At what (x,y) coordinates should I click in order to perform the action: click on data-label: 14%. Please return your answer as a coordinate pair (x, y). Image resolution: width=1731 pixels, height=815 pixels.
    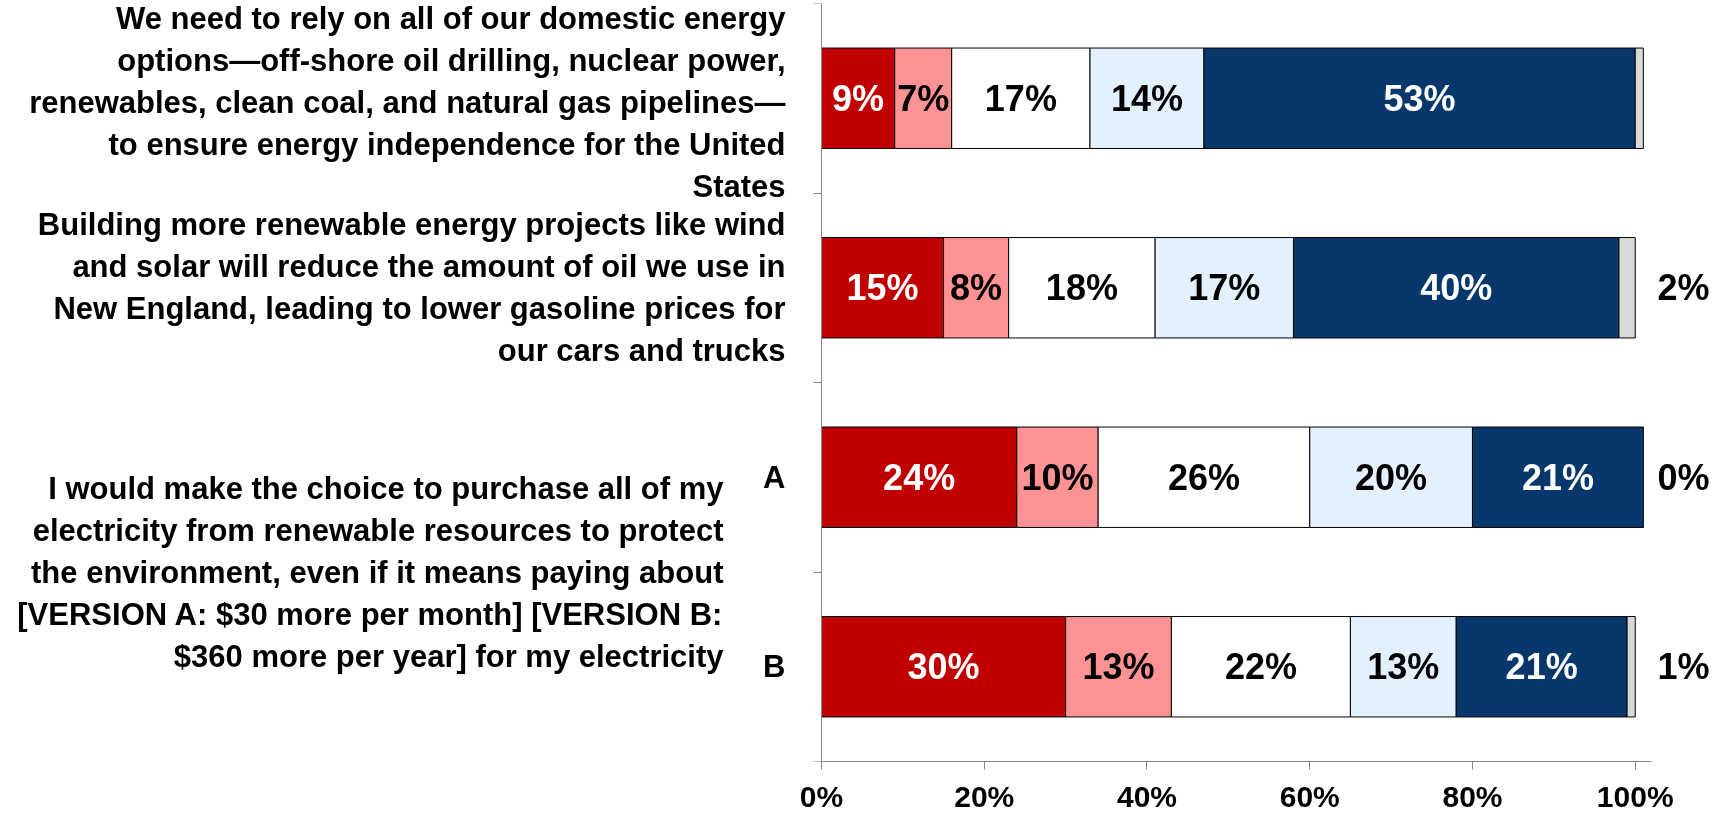
    Looking at the image, I should click on (1147, 98).